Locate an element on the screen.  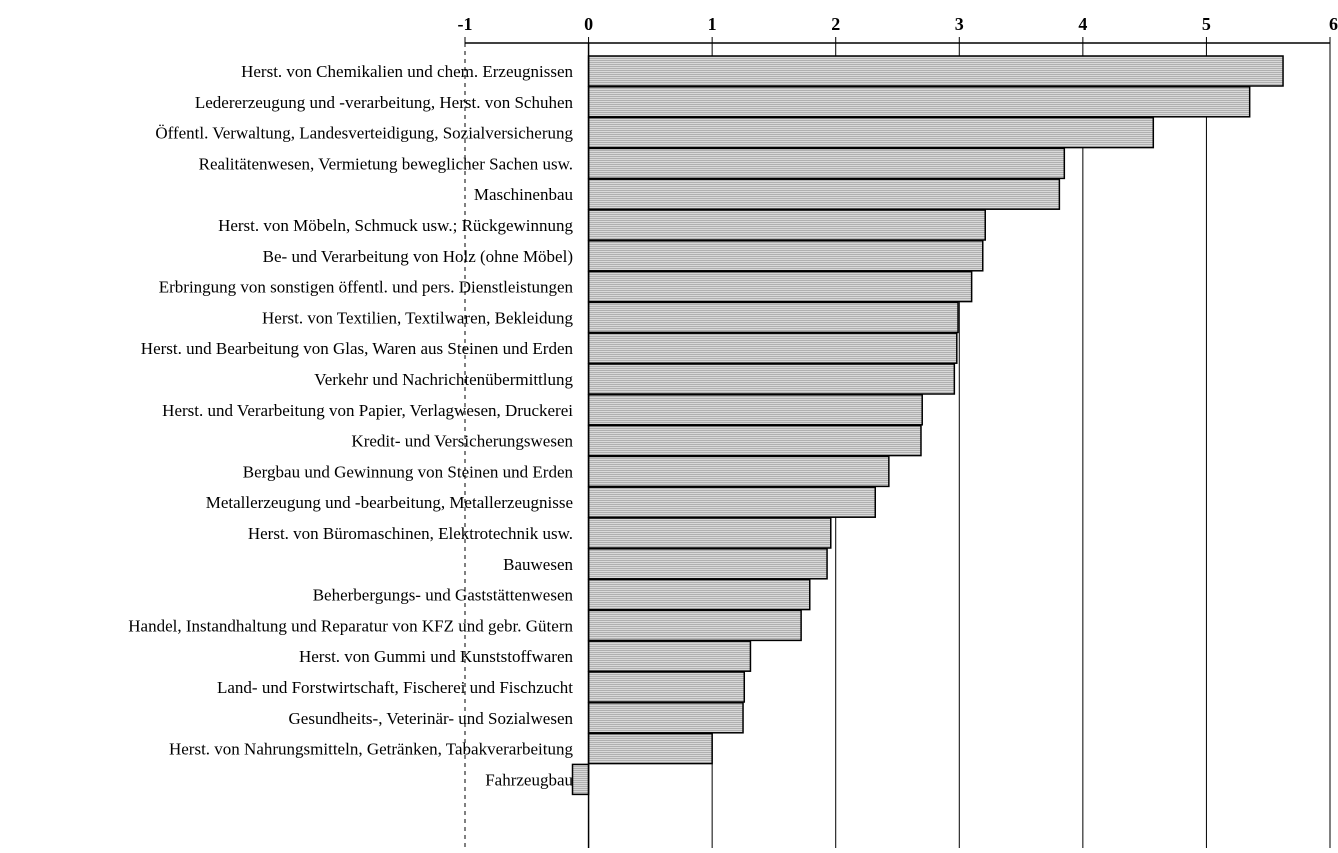
category-label: Kredit- und Versicherungswesen is located at coordinates (462, 441).